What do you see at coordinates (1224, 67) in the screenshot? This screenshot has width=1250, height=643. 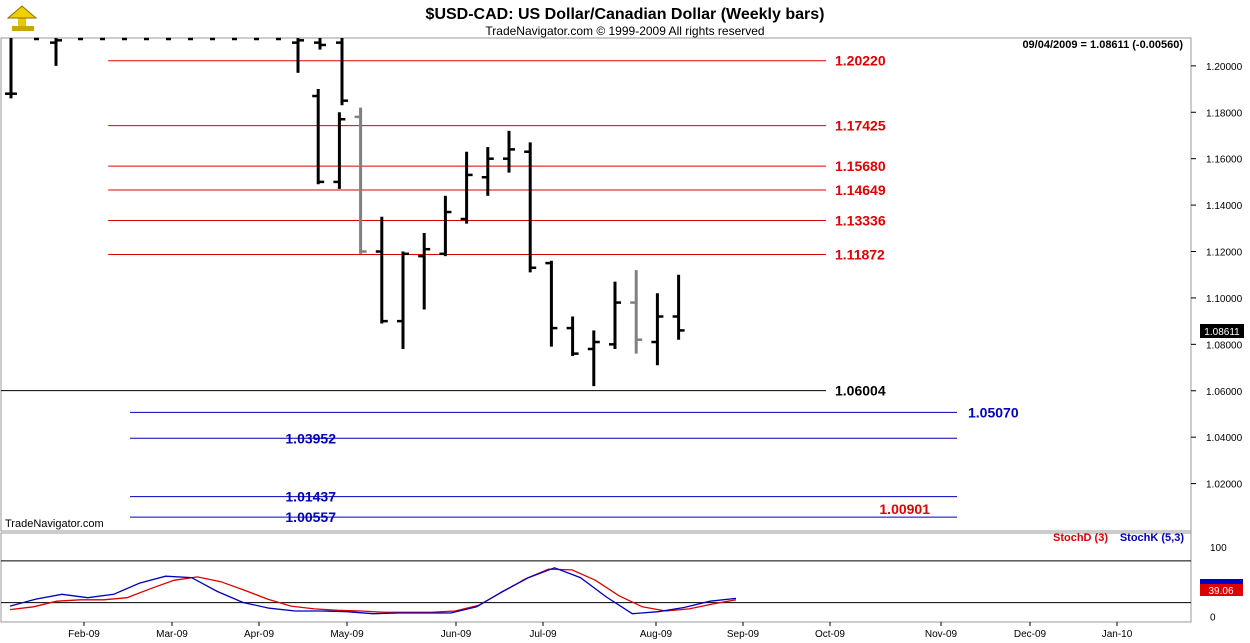 I see `y-tick-label: 1.20000` at bounding box center [1224, 67].